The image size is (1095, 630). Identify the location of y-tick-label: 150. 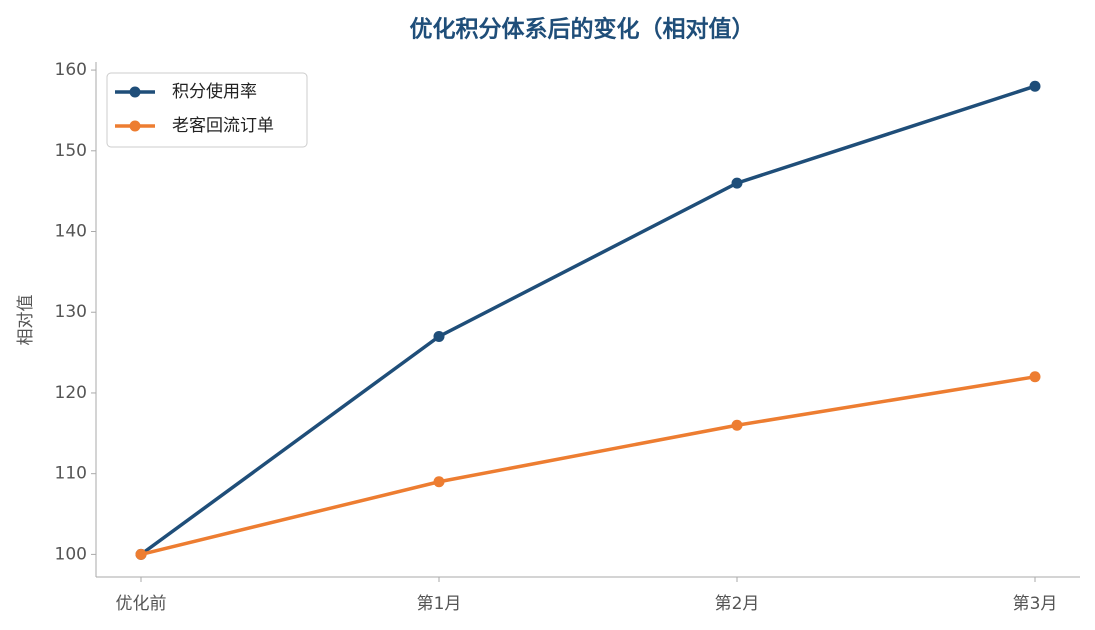
(71, 151).